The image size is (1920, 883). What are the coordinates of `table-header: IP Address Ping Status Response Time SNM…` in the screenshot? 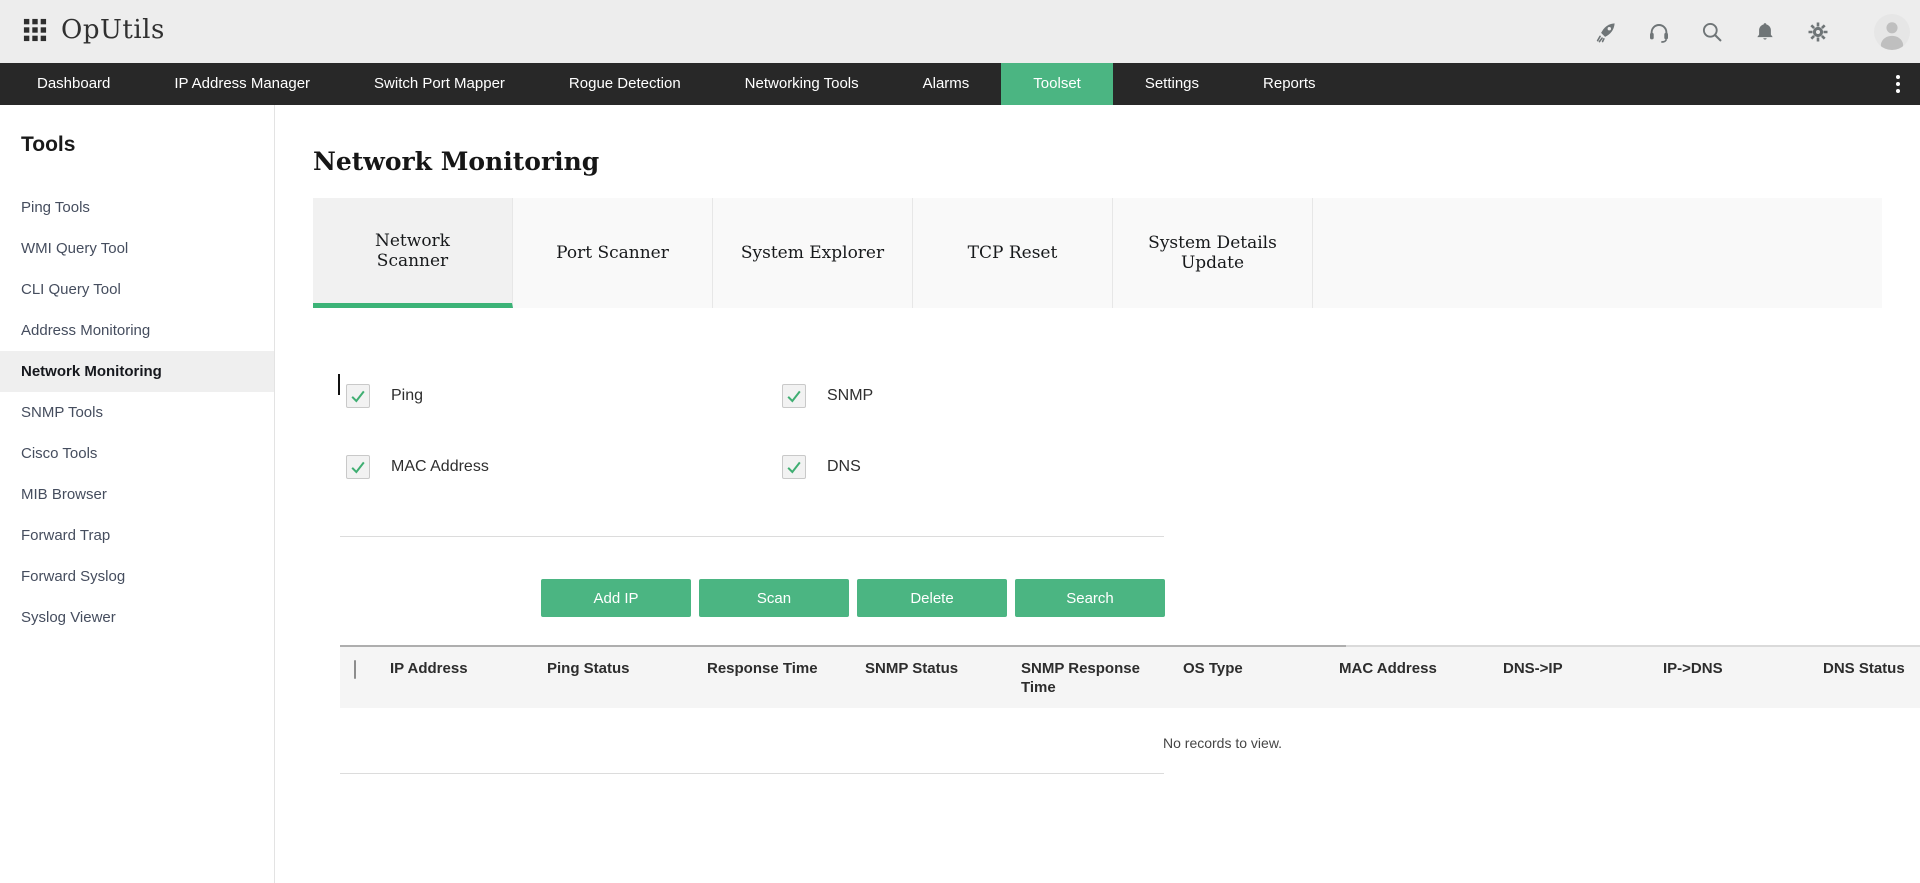 It's located at (1130, 676).